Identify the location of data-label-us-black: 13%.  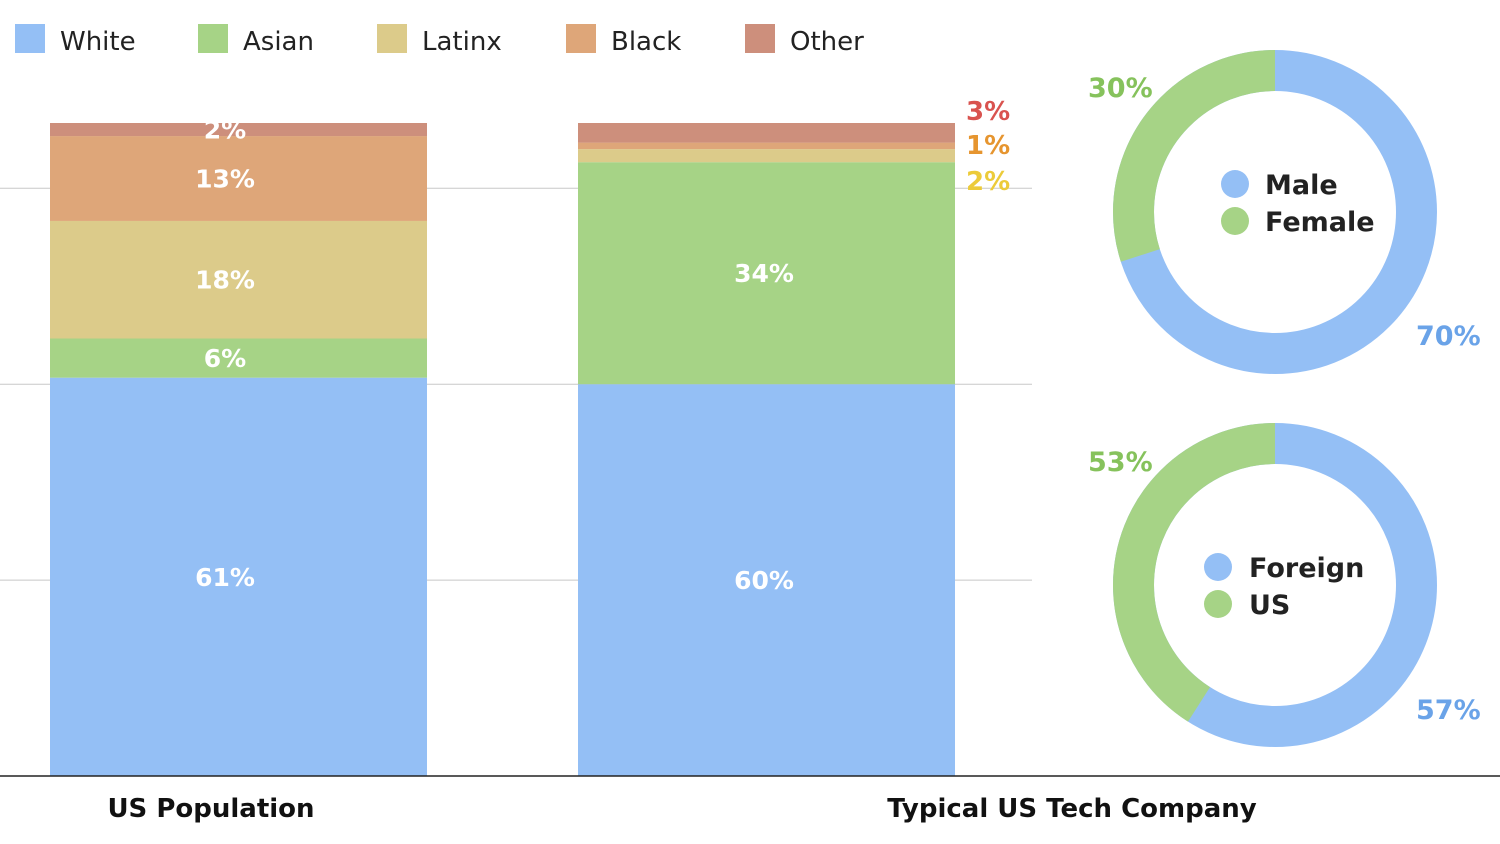
(225, 179).